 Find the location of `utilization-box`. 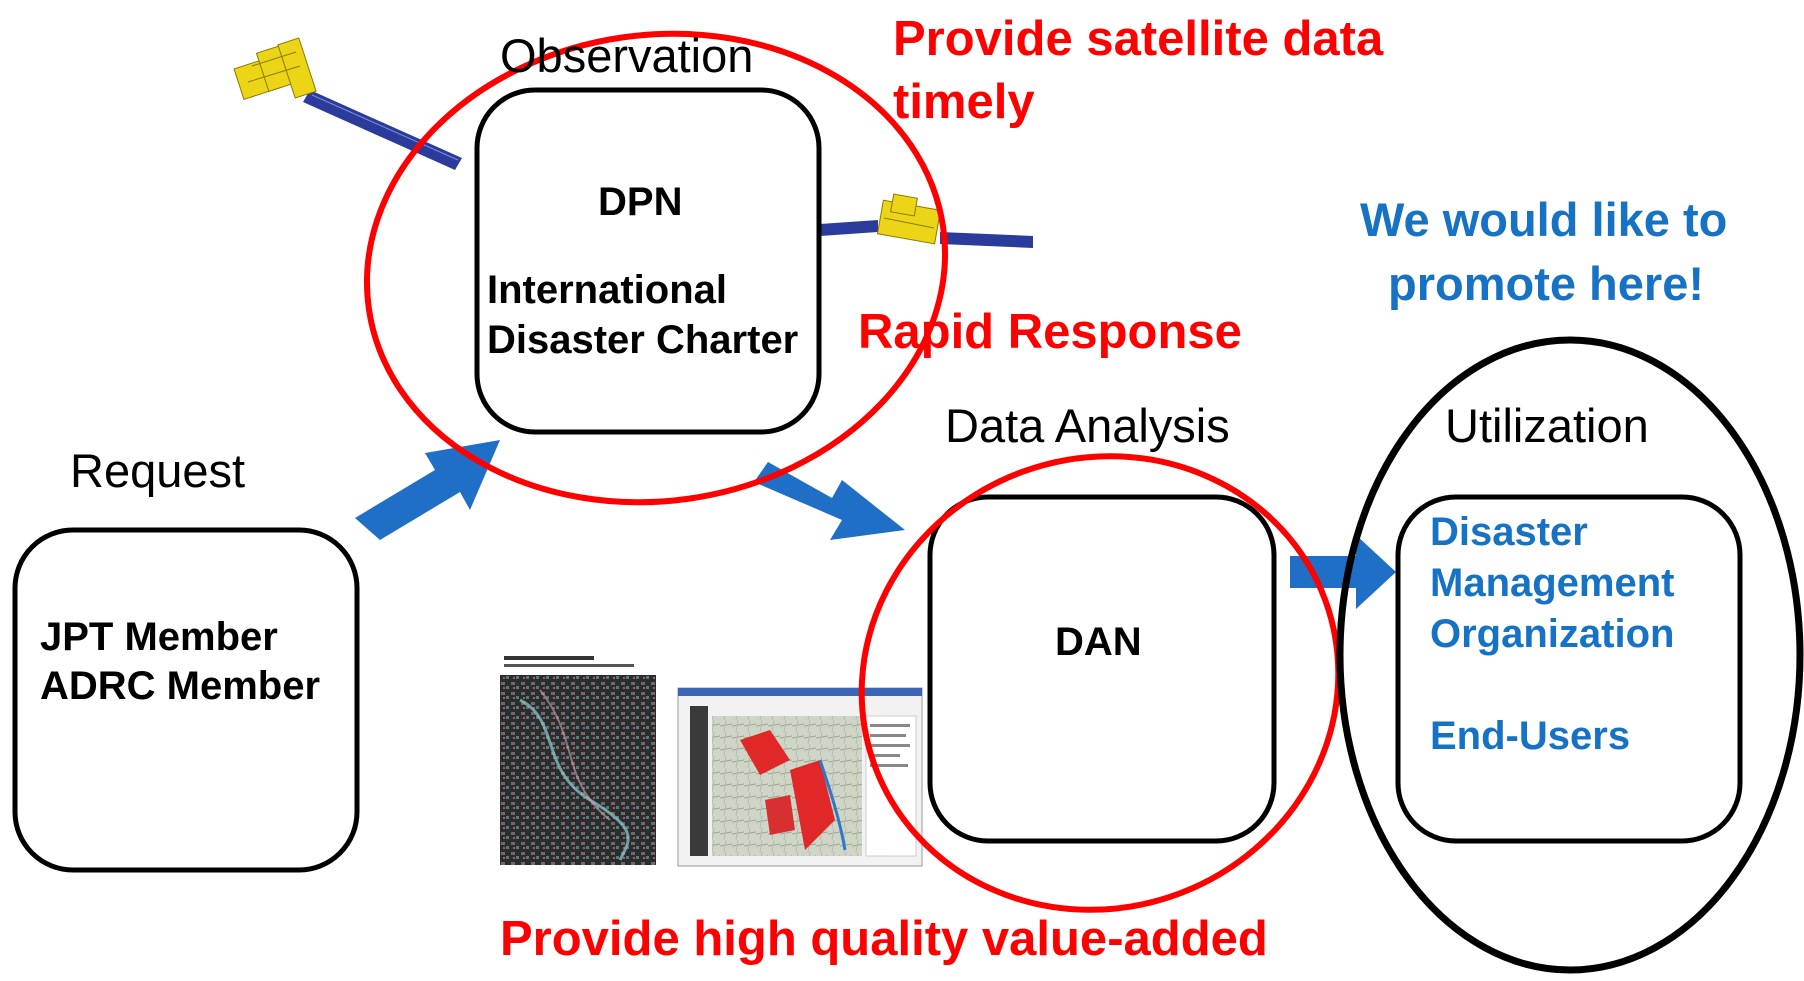

utilization-box is located at coordinates (1569, 669).